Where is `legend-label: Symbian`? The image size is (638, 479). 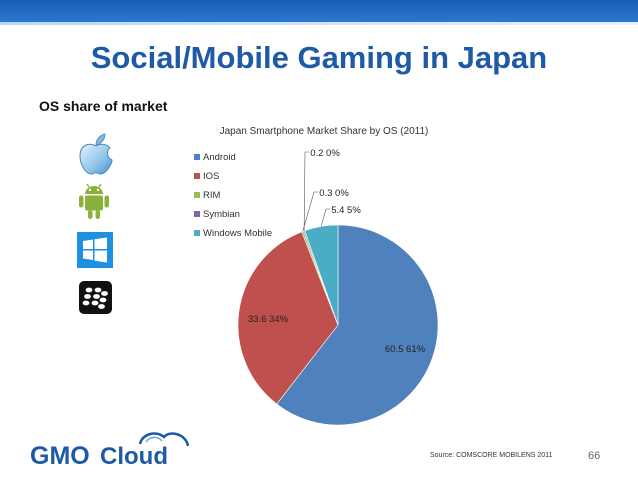 legend-label: Symbian is located at coordinates (221, 214).